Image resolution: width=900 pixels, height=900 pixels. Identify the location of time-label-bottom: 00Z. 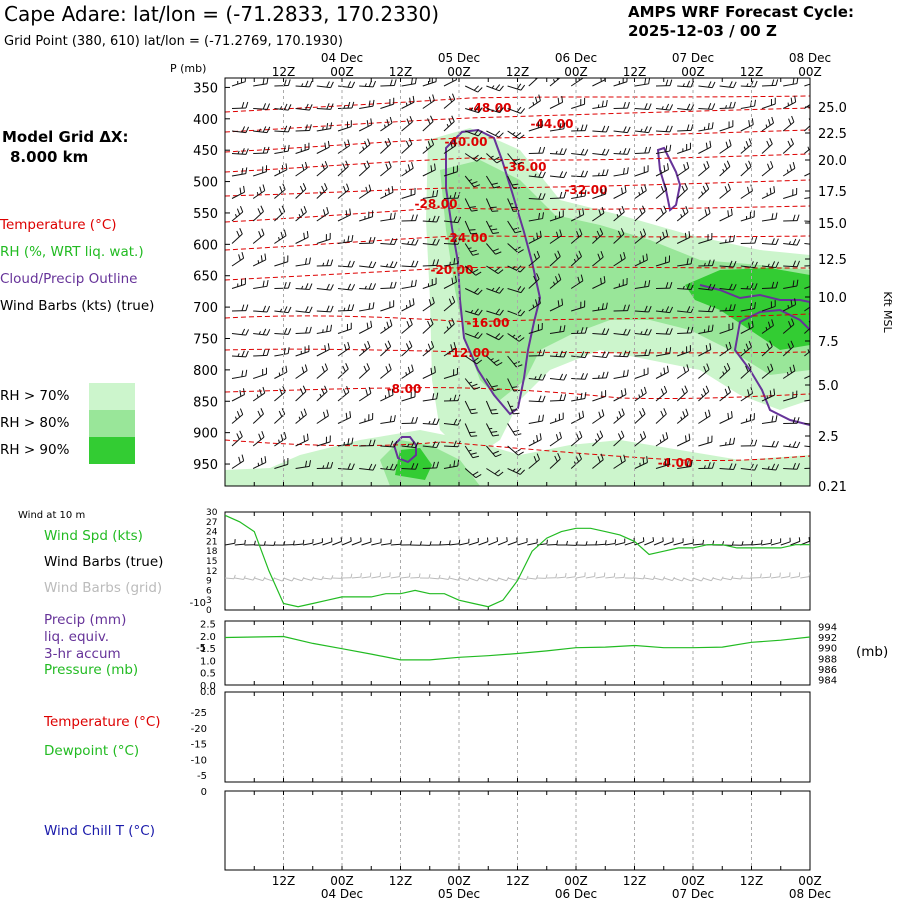
(576, 881).